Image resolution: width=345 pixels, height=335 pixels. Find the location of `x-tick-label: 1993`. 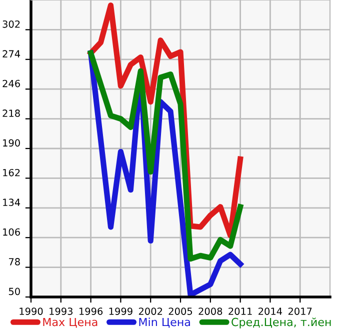

x-tick-label: 1993 is located at coordinates (61, 311).